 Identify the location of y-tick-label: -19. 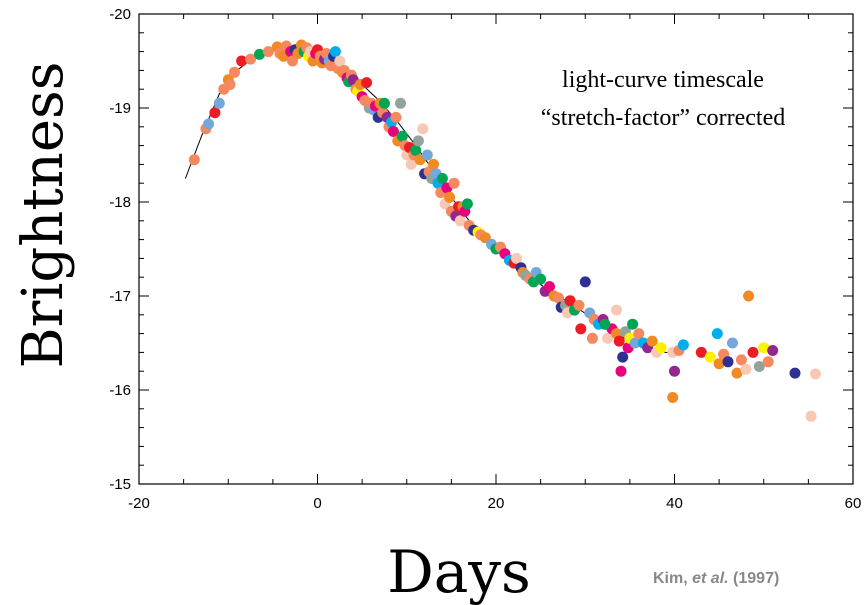
(120, 108).